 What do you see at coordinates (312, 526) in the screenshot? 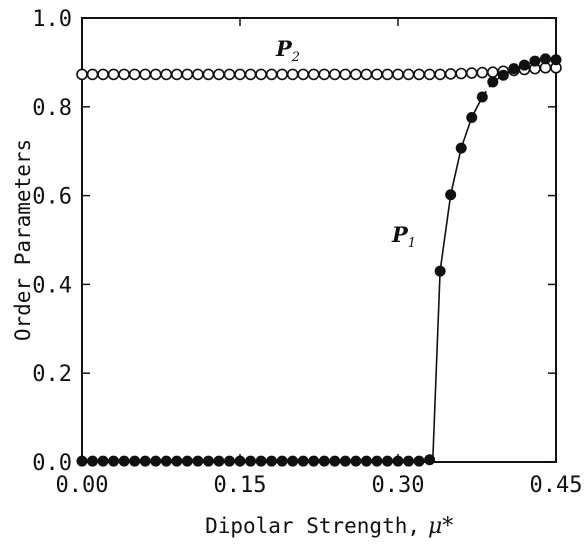
I see `x-axis-label: Dipolar Strength,` at bounding box center [312, 526].